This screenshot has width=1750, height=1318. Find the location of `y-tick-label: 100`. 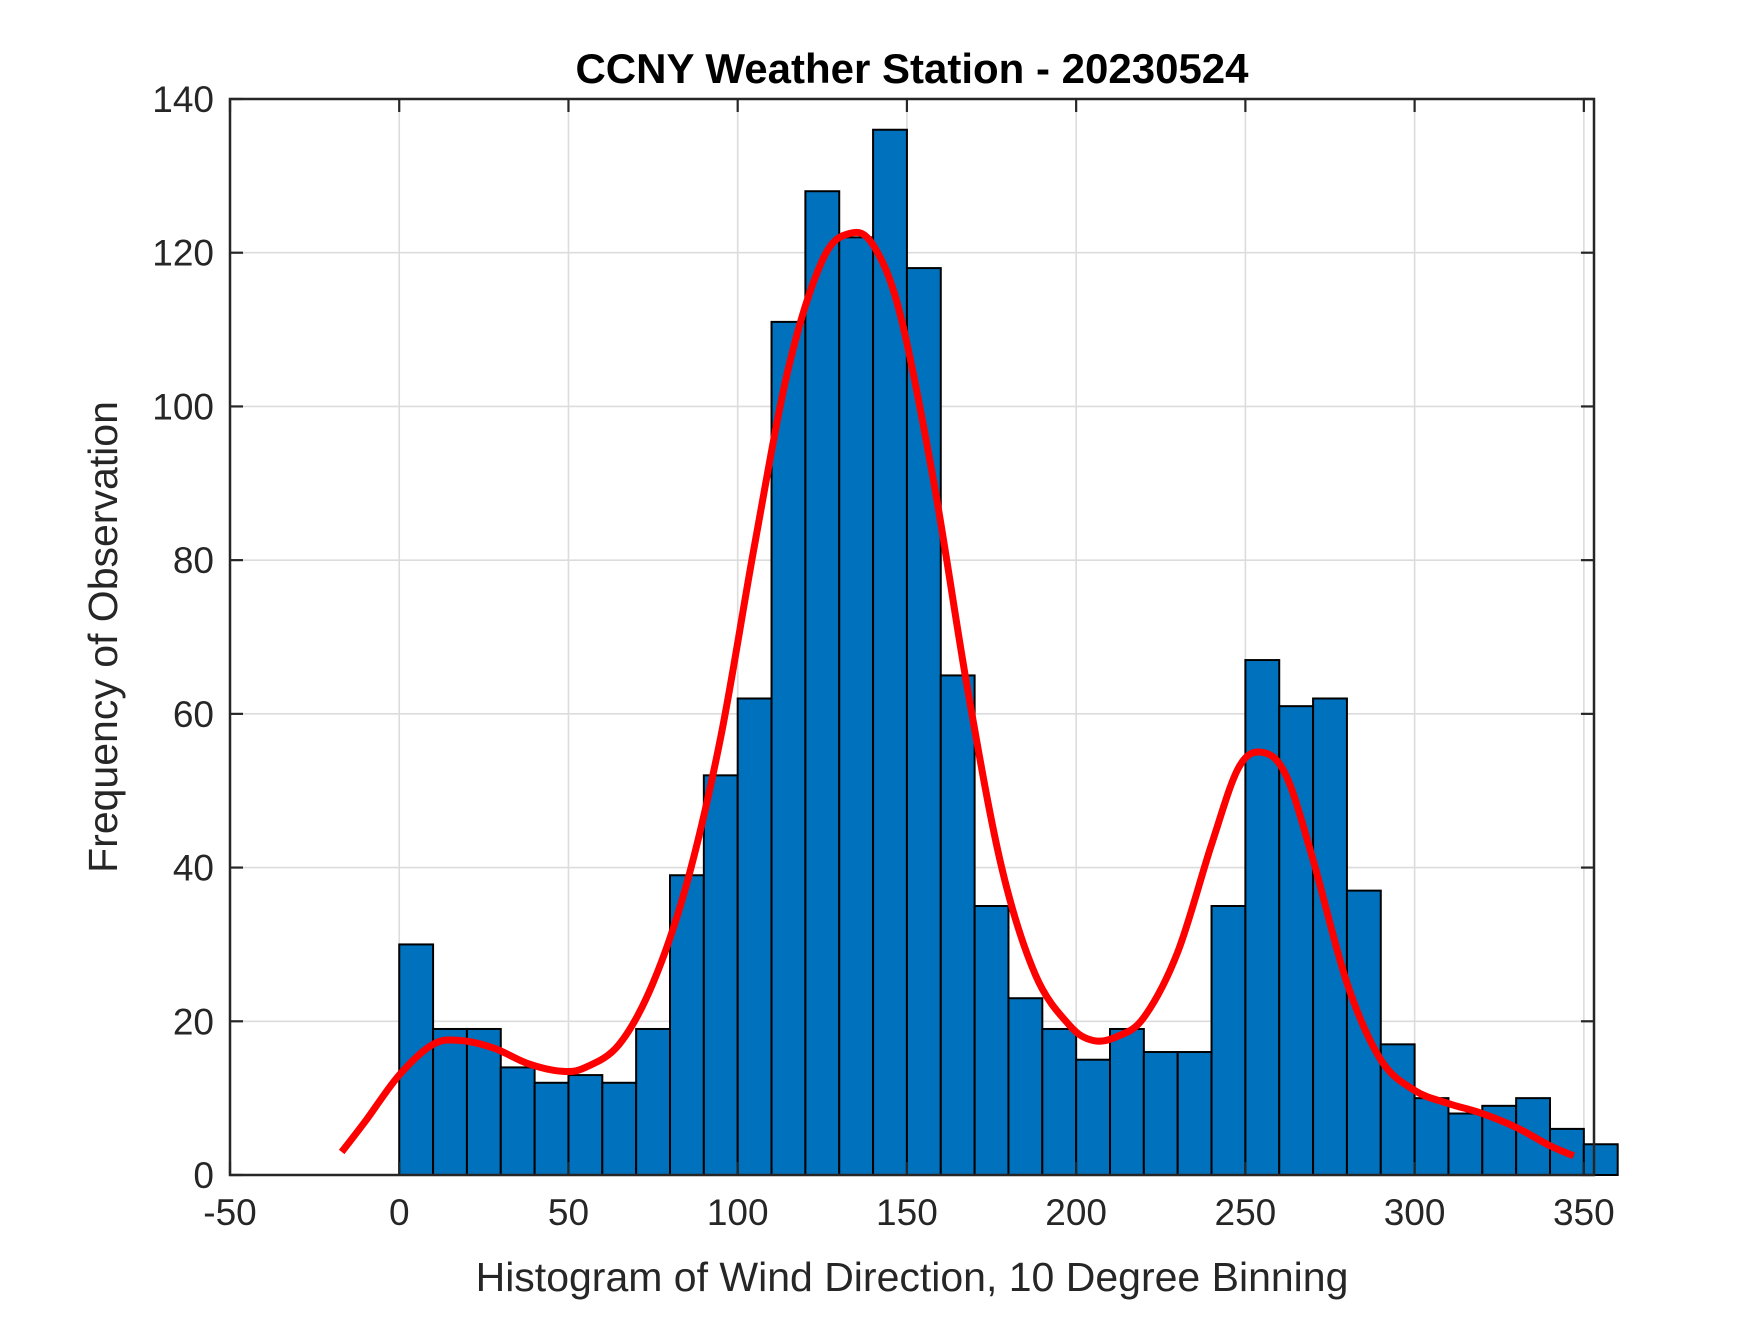

y-tick-label: 100 is located at coordinates (183, 406).